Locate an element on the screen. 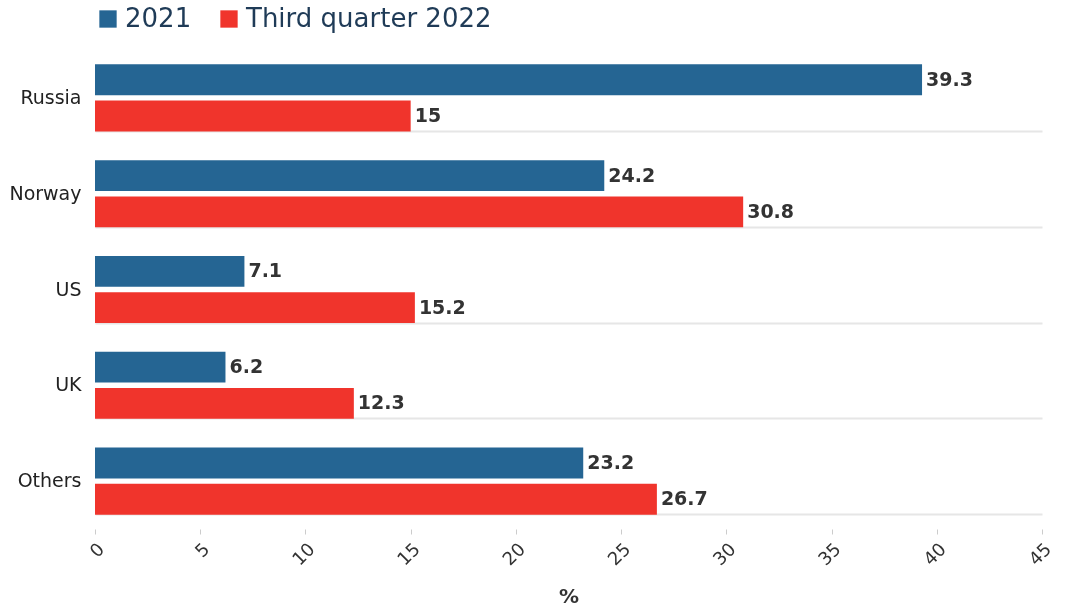 The width and height of the screenshot is (1067, 613). data-label: 15.2 is located at coordinates (442, 306).